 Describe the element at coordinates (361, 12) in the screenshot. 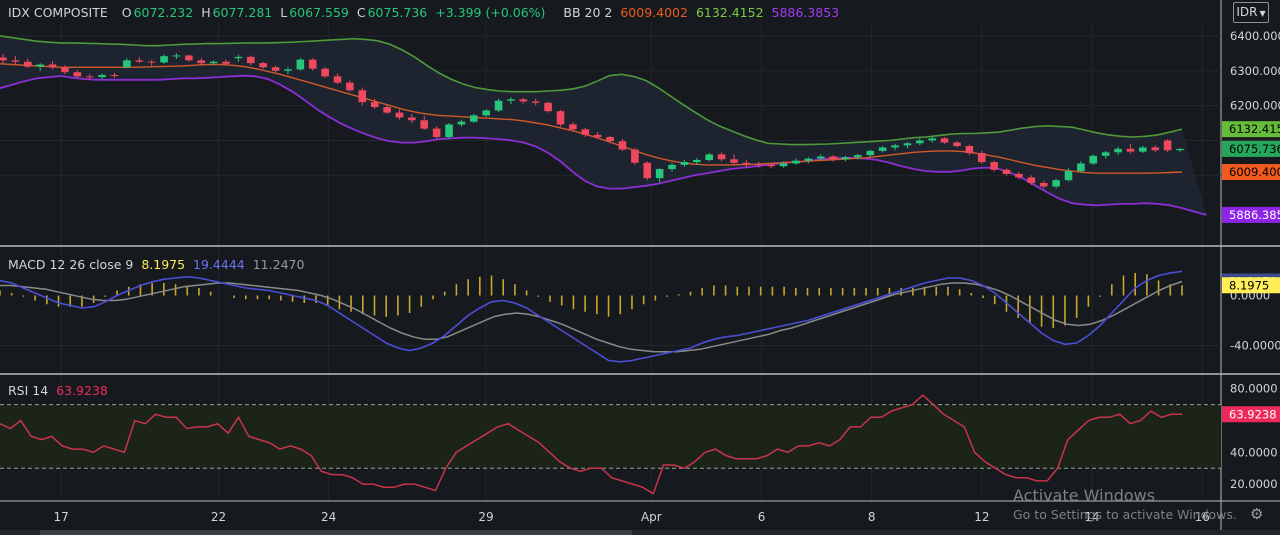

I see `close-label: C` at that location.